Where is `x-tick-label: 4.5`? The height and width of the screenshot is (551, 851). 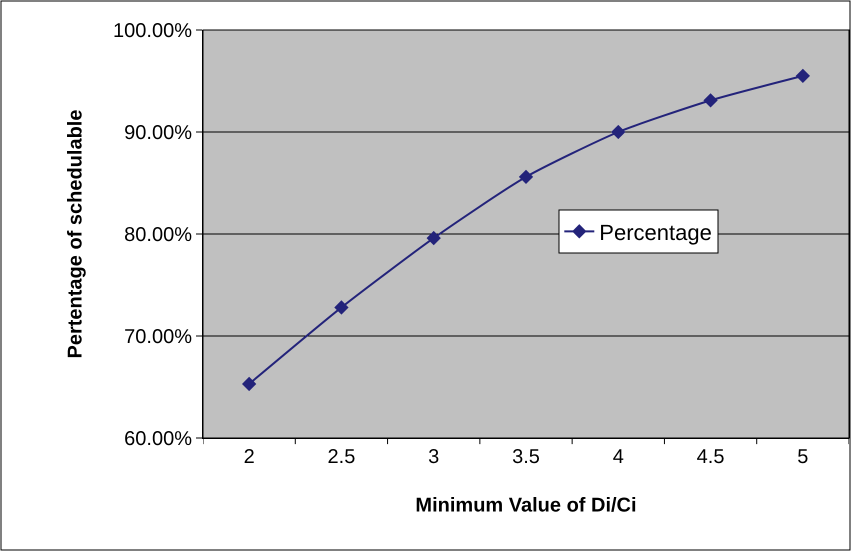 x-tick-label: 4.5 is located at coordinates (710, 457).